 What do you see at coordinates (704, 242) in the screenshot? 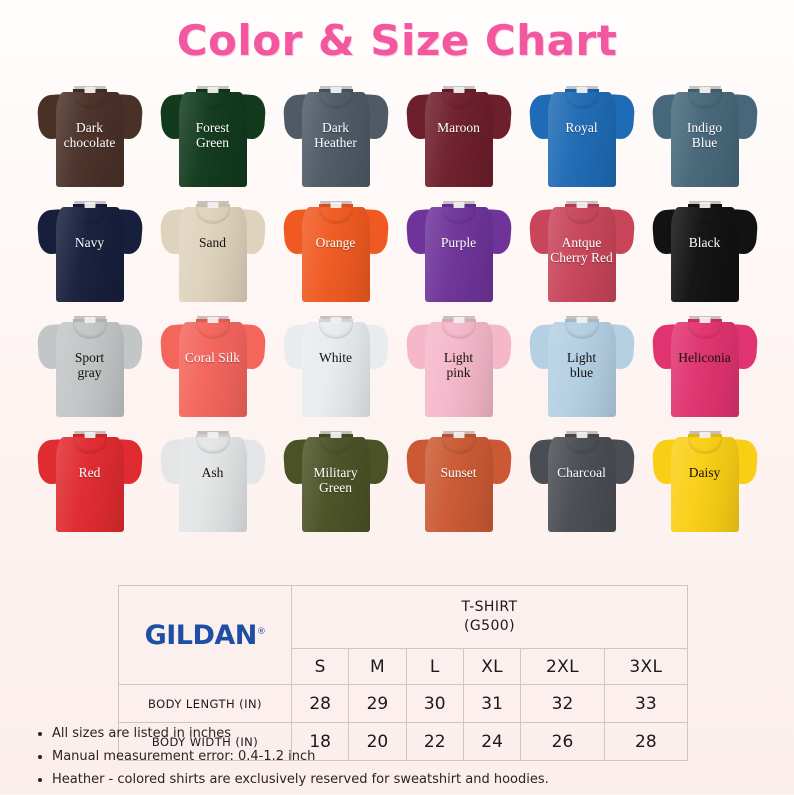
I see `shirt-color-label: Black` at bounding box center [704, 242].